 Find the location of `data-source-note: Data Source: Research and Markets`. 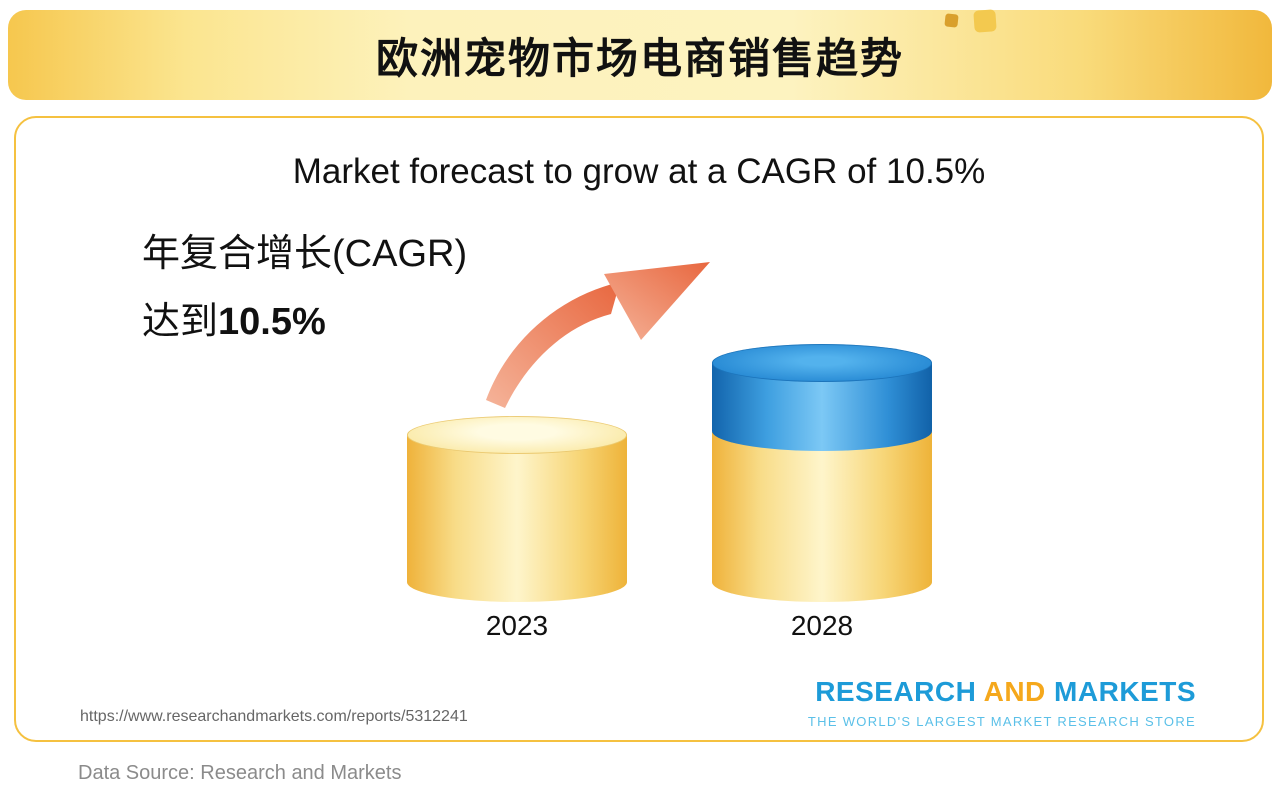

data-source-note: Data Source: Research and Markets is located at coordinates (240, 773).